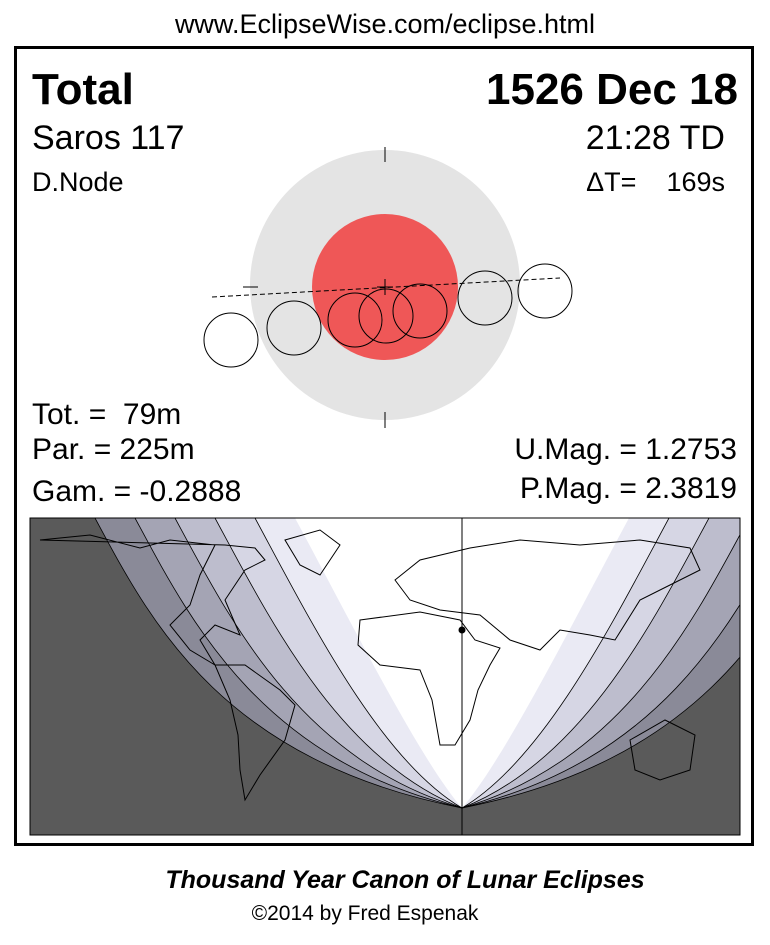 Image resolution: width=770 pixels, height=945 pixels. Describe the element at coordinates (106, 414) in the screenshot. I see `total-duration: Tot. = 79m` at that location.